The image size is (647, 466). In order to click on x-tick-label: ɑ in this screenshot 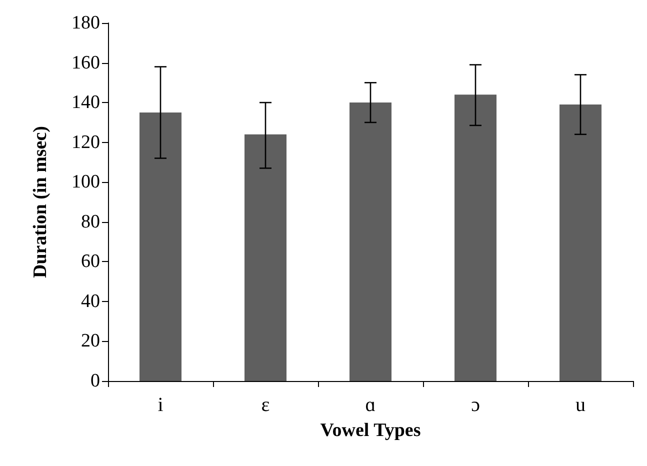, I will do `click(370, 405)`.